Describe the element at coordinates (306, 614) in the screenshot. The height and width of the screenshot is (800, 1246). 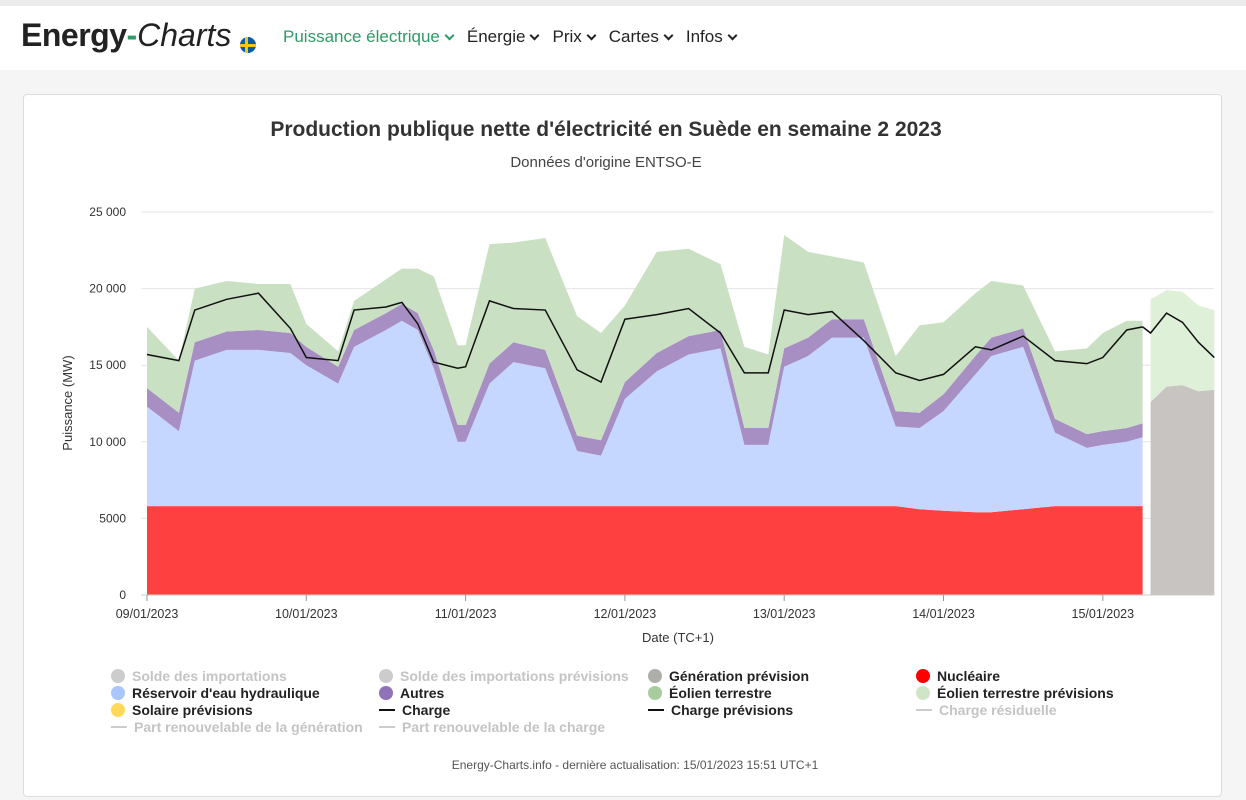
I see `x-tick-label: 10/01/2023` at that location.